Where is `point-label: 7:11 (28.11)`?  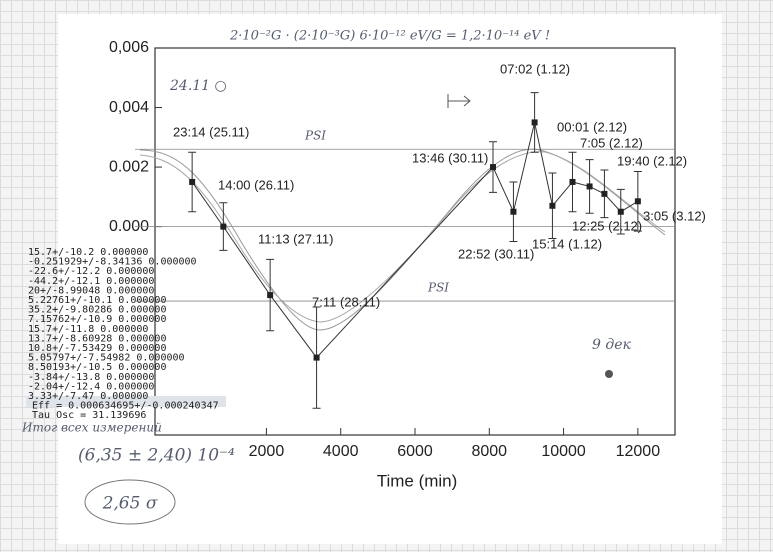 point-label: 7:11 (28.11) is located at coordinates (346, 301).